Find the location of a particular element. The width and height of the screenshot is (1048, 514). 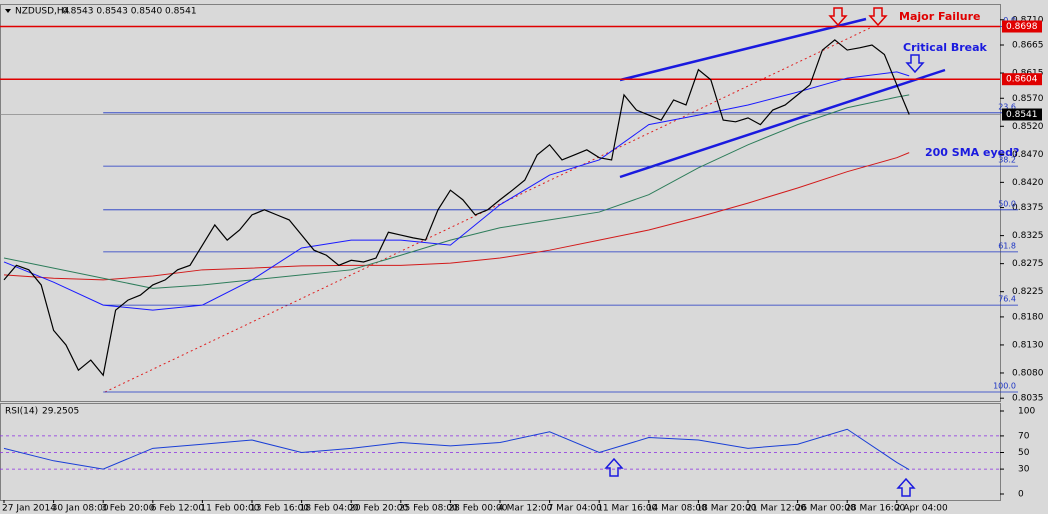

y-tick-label: 70 is located at coordinates (1024, 436).